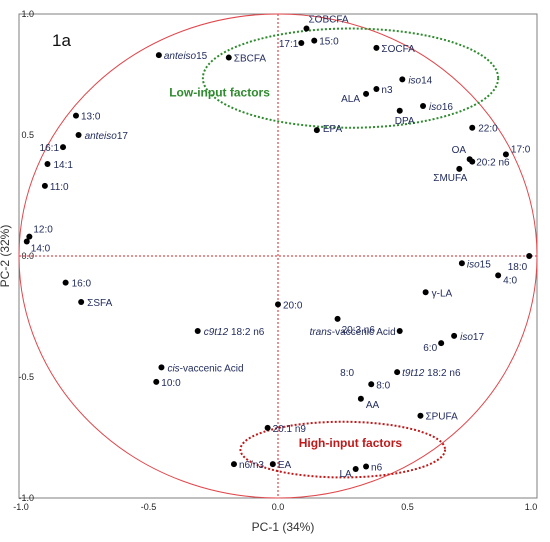 The height and width of the screenshot is (542, 550). Describe the element at coordinates (278, 507) in the screenshot. I see `x-tick-label: 0.0` at that location.